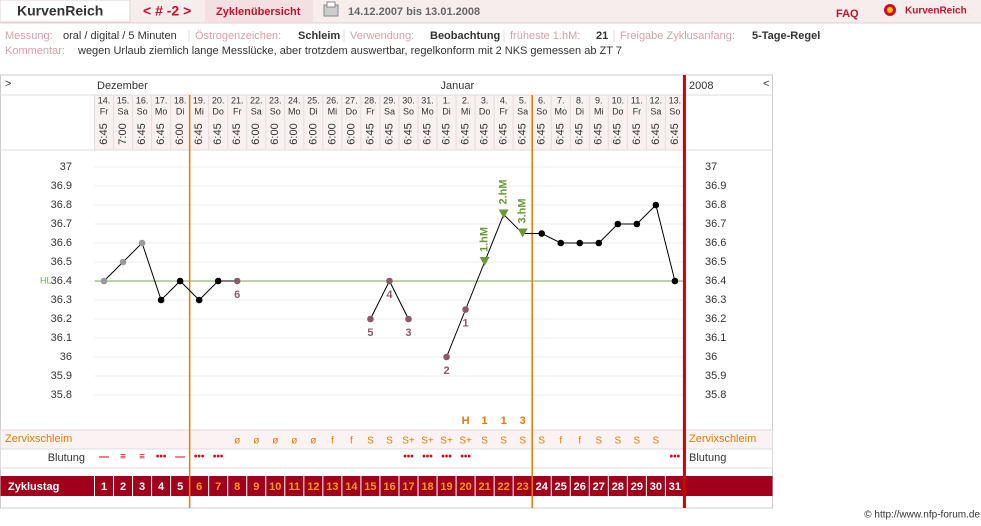  What do you see at coordinates (447, 100) in the screenshot?
I see `date: 1.` at bounding box center [447, 100].